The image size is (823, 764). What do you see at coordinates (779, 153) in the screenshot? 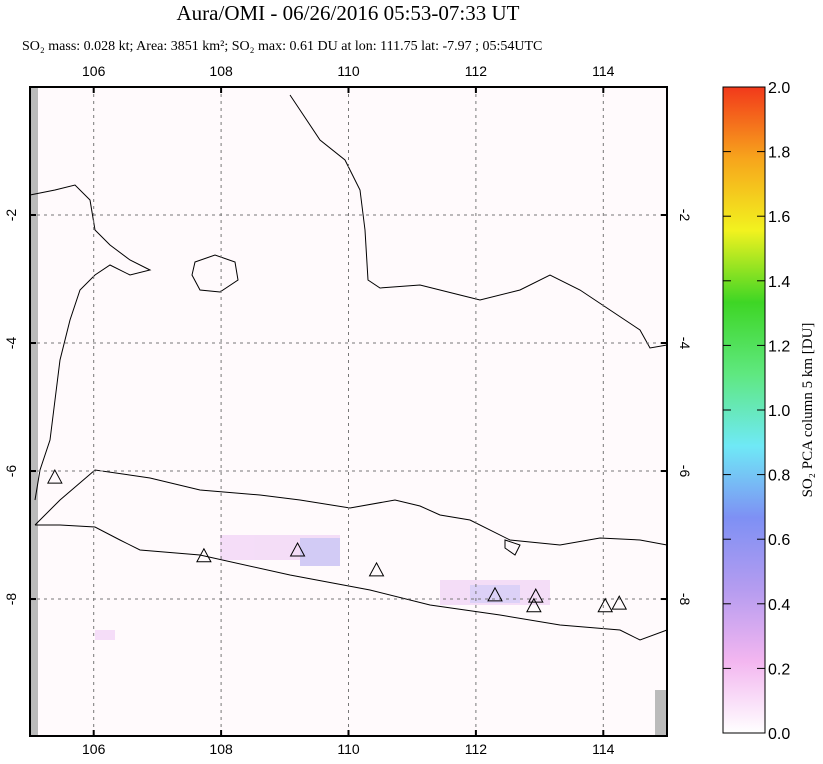
I see `colorbar-tick-label: 1.8` at bounding box center [779, 153].